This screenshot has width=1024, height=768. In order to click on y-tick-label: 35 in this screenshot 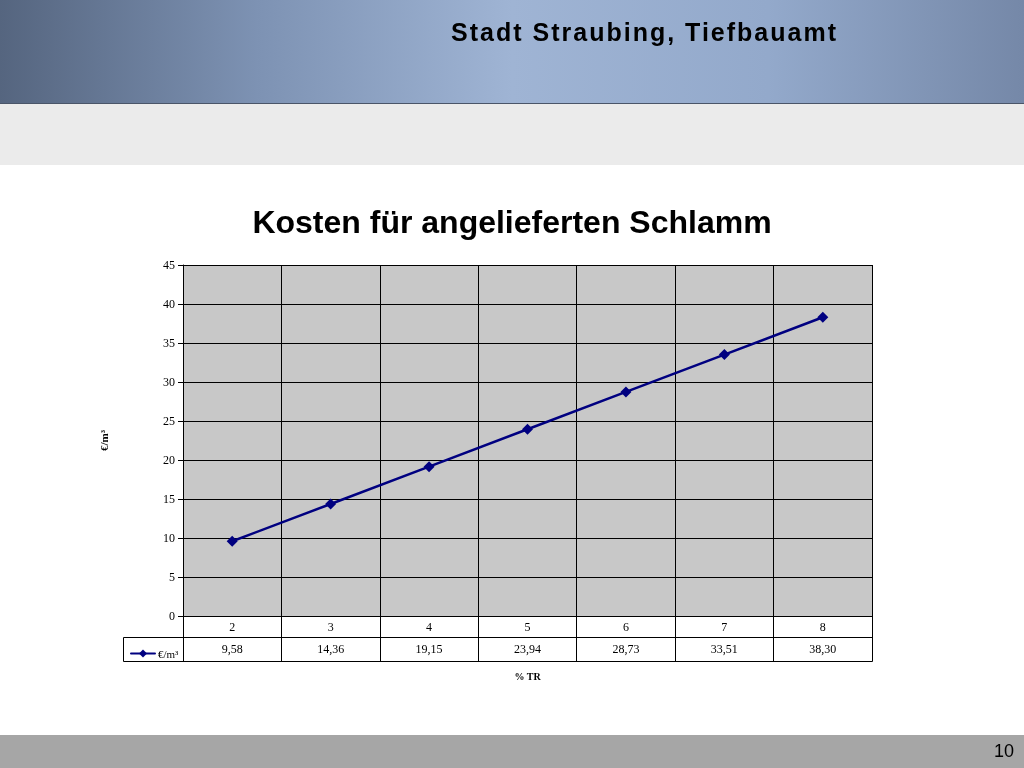, I will do `click(169, 343)`.